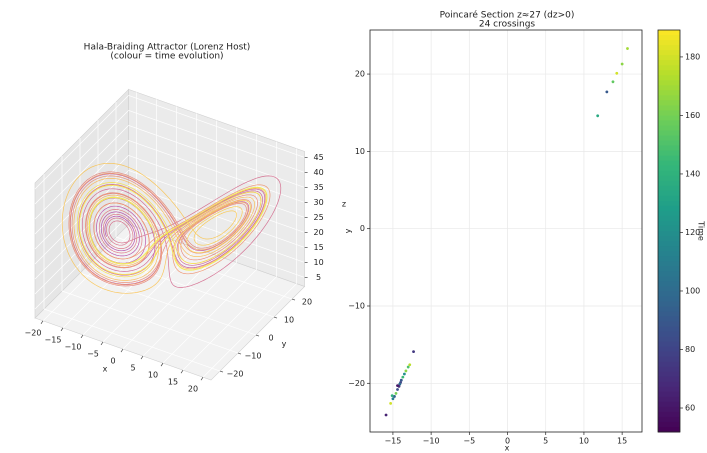 This screenshot has width=707, height=453. I want to click on x-tick-label: 20, so click(193, 389).